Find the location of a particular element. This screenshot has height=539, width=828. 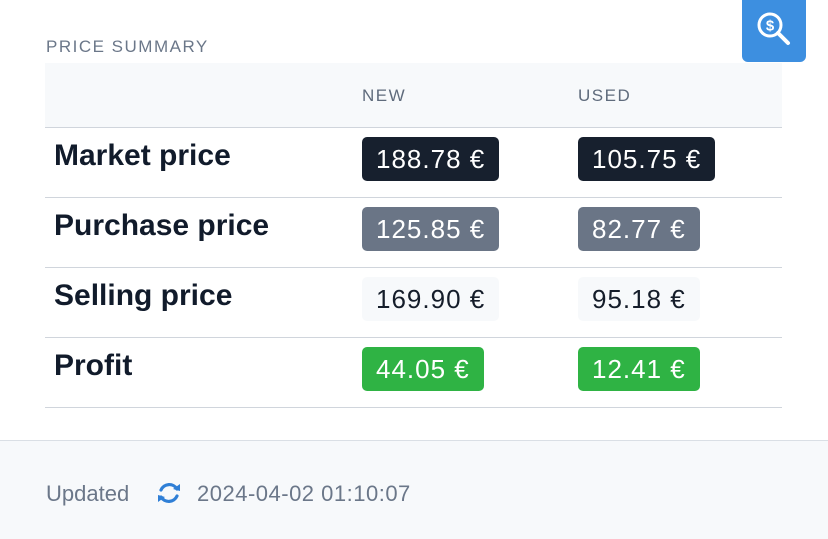

purchase-price-new: 125.85 € is located at coordinates (431, 229).